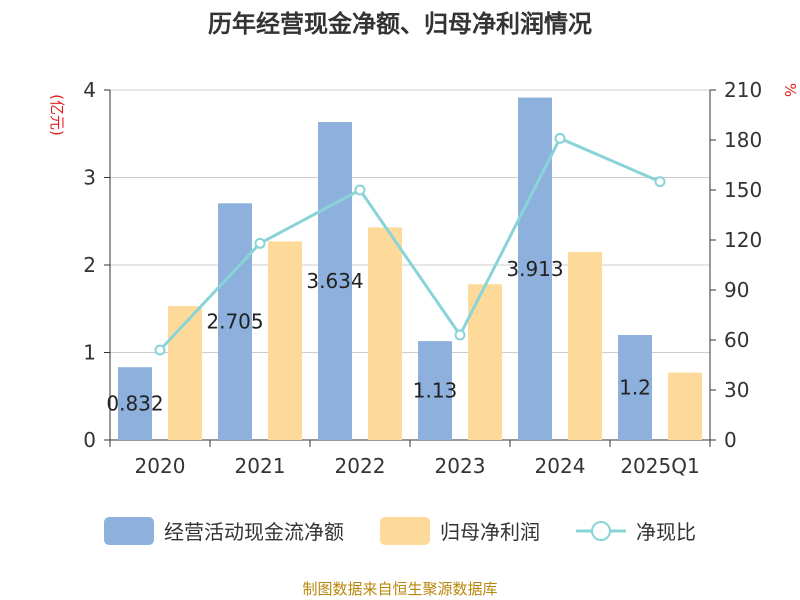 The width and height of the screenshot is (800, 600). Describe the element at coordinates (405, 530) in the screenshot. I see `legend-swatch-net-profit` at that location.